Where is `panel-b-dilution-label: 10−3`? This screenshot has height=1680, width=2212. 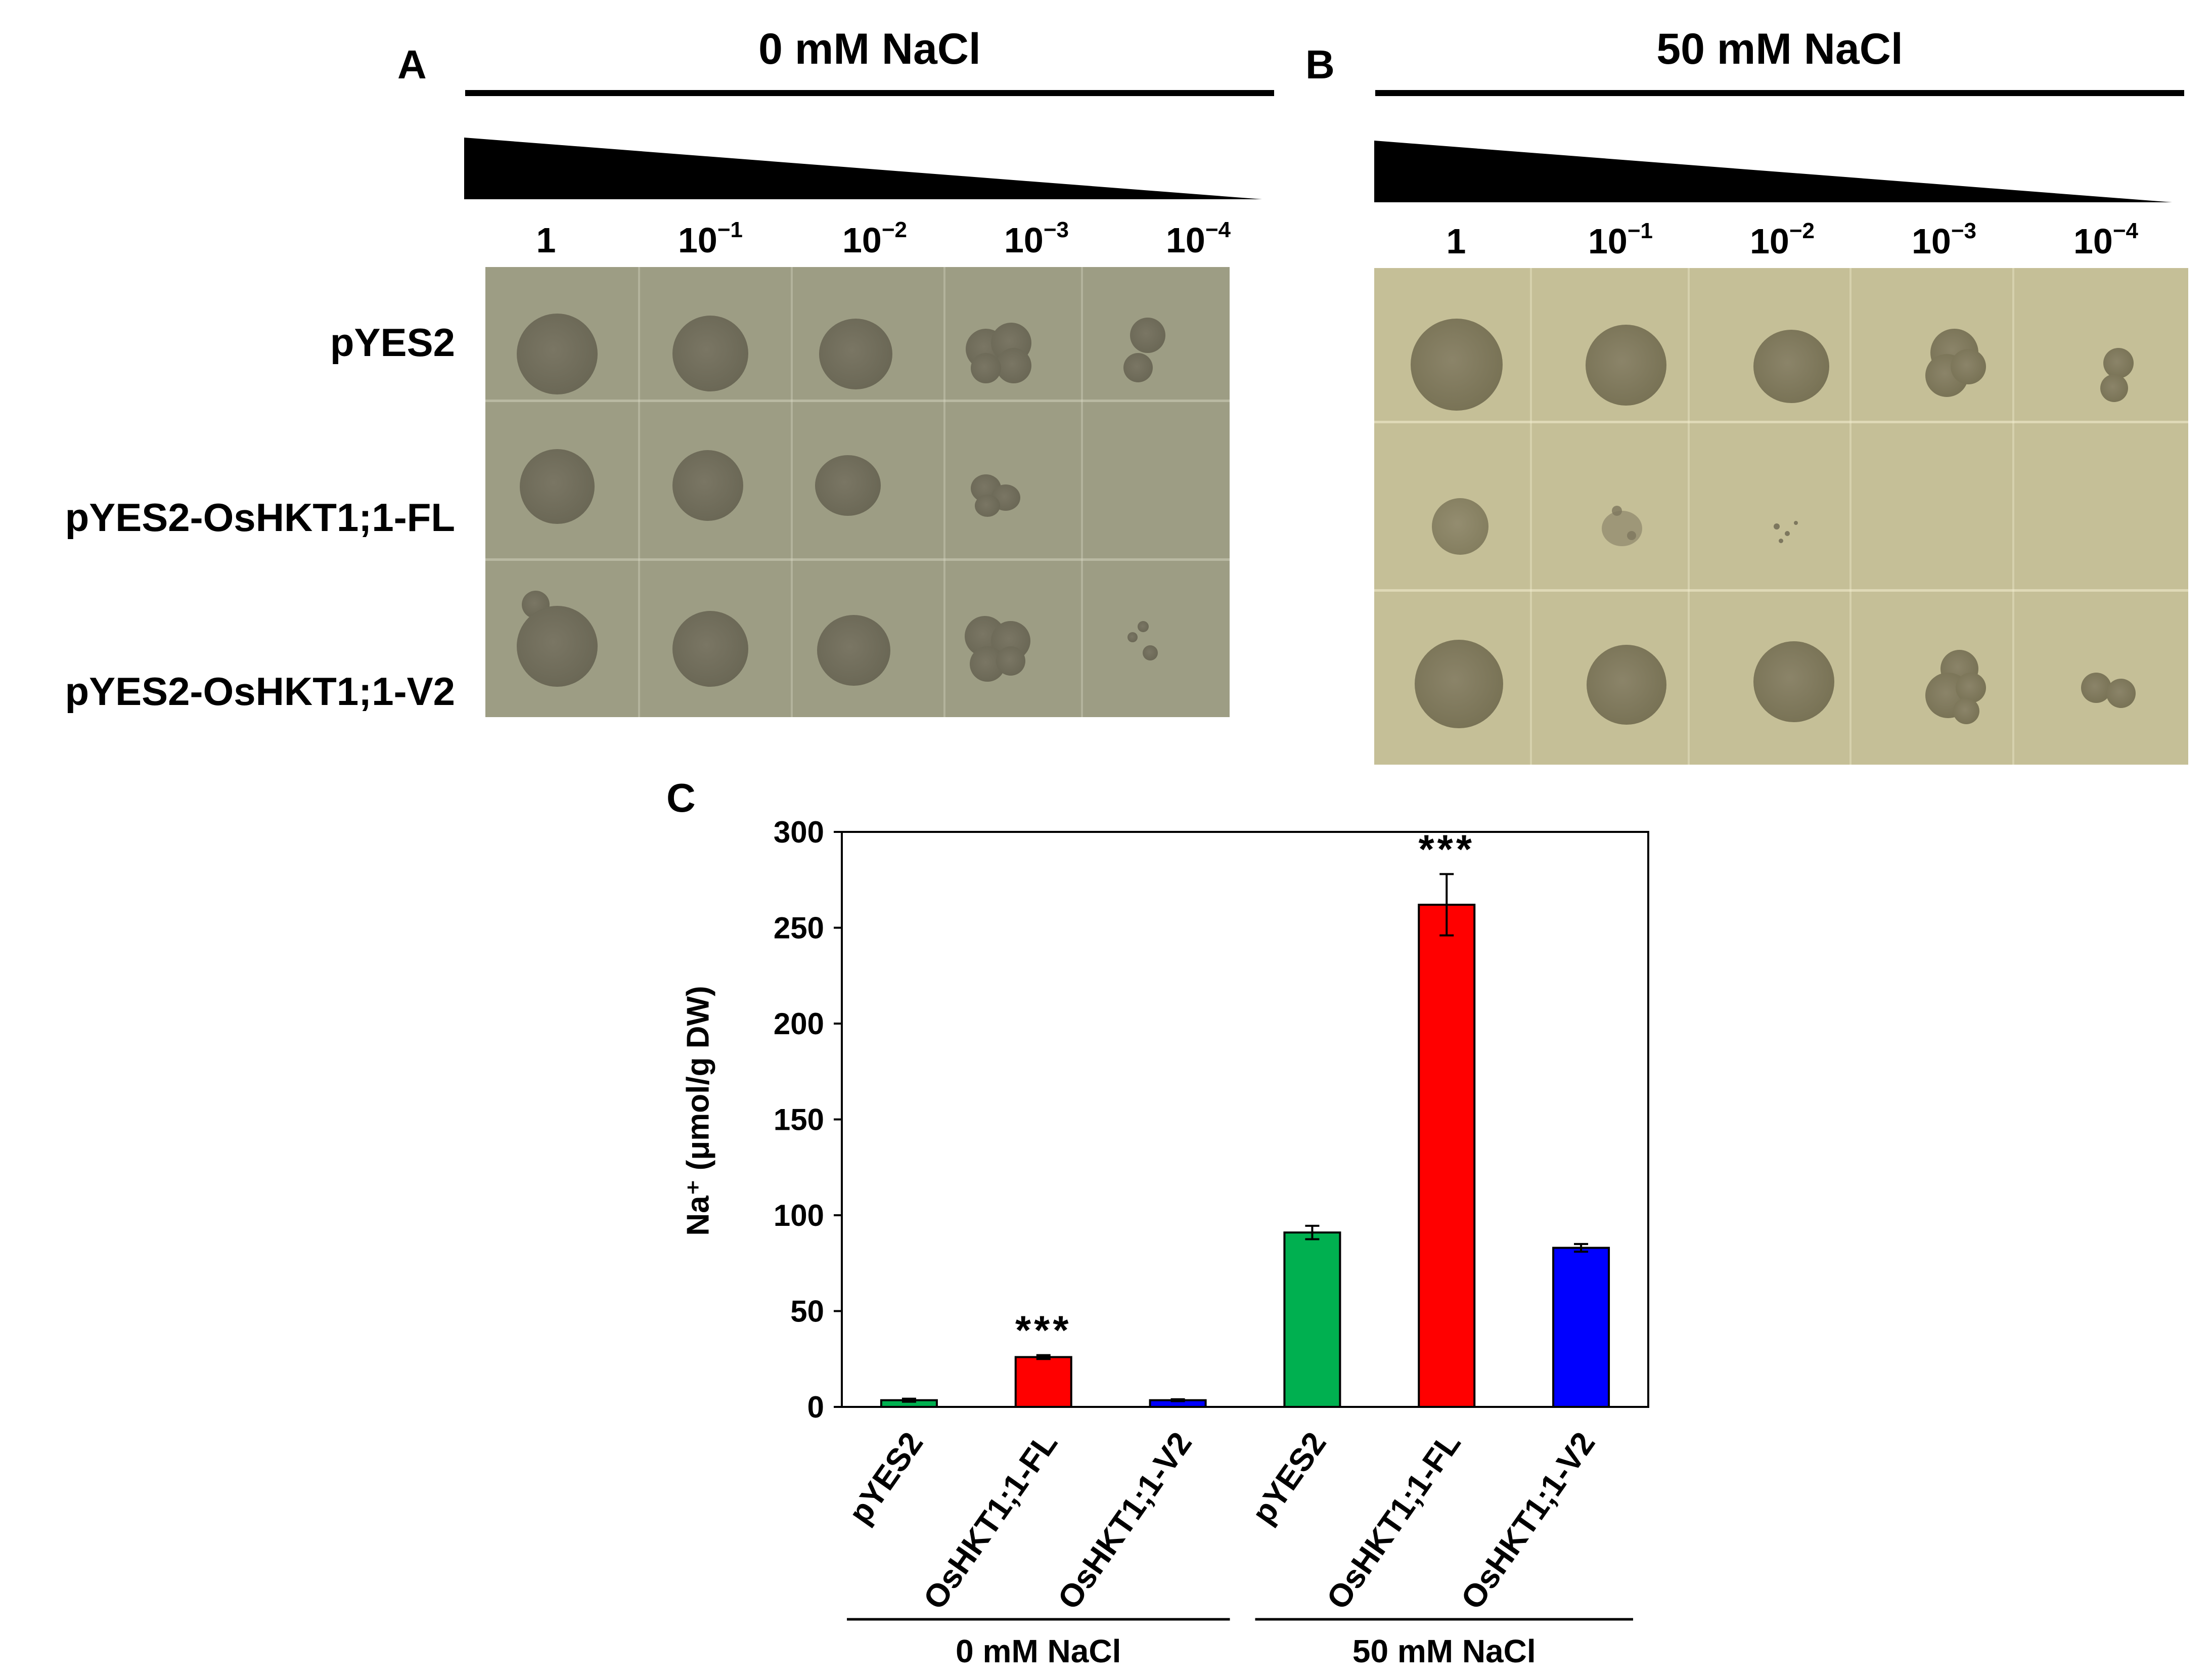
panel-b-dilution-label: 10−3 is located at coordinates (1944, 239).